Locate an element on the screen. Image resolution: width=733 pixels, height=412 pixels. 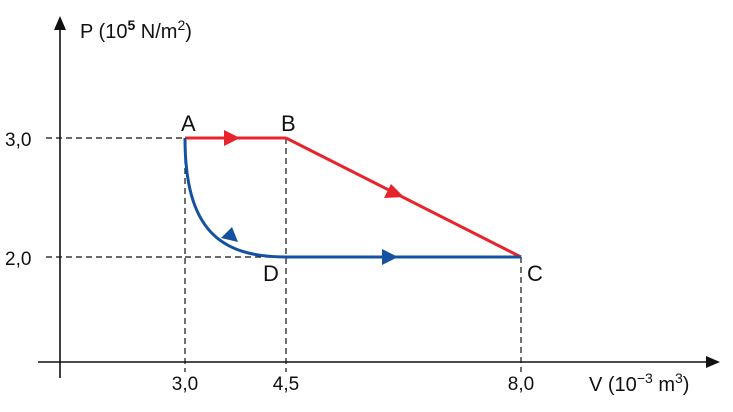
arrow-d-to-c is located at coordinates (390, 257).